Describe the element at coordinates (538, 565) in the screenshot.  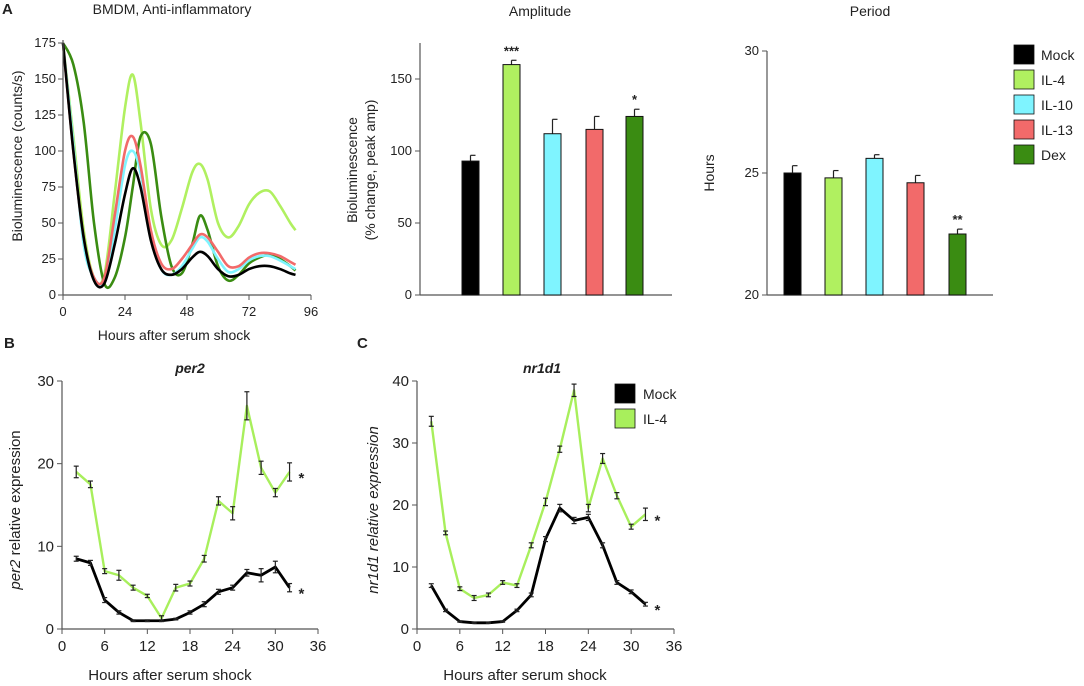
I see `nr-body-series-mock` at that location.